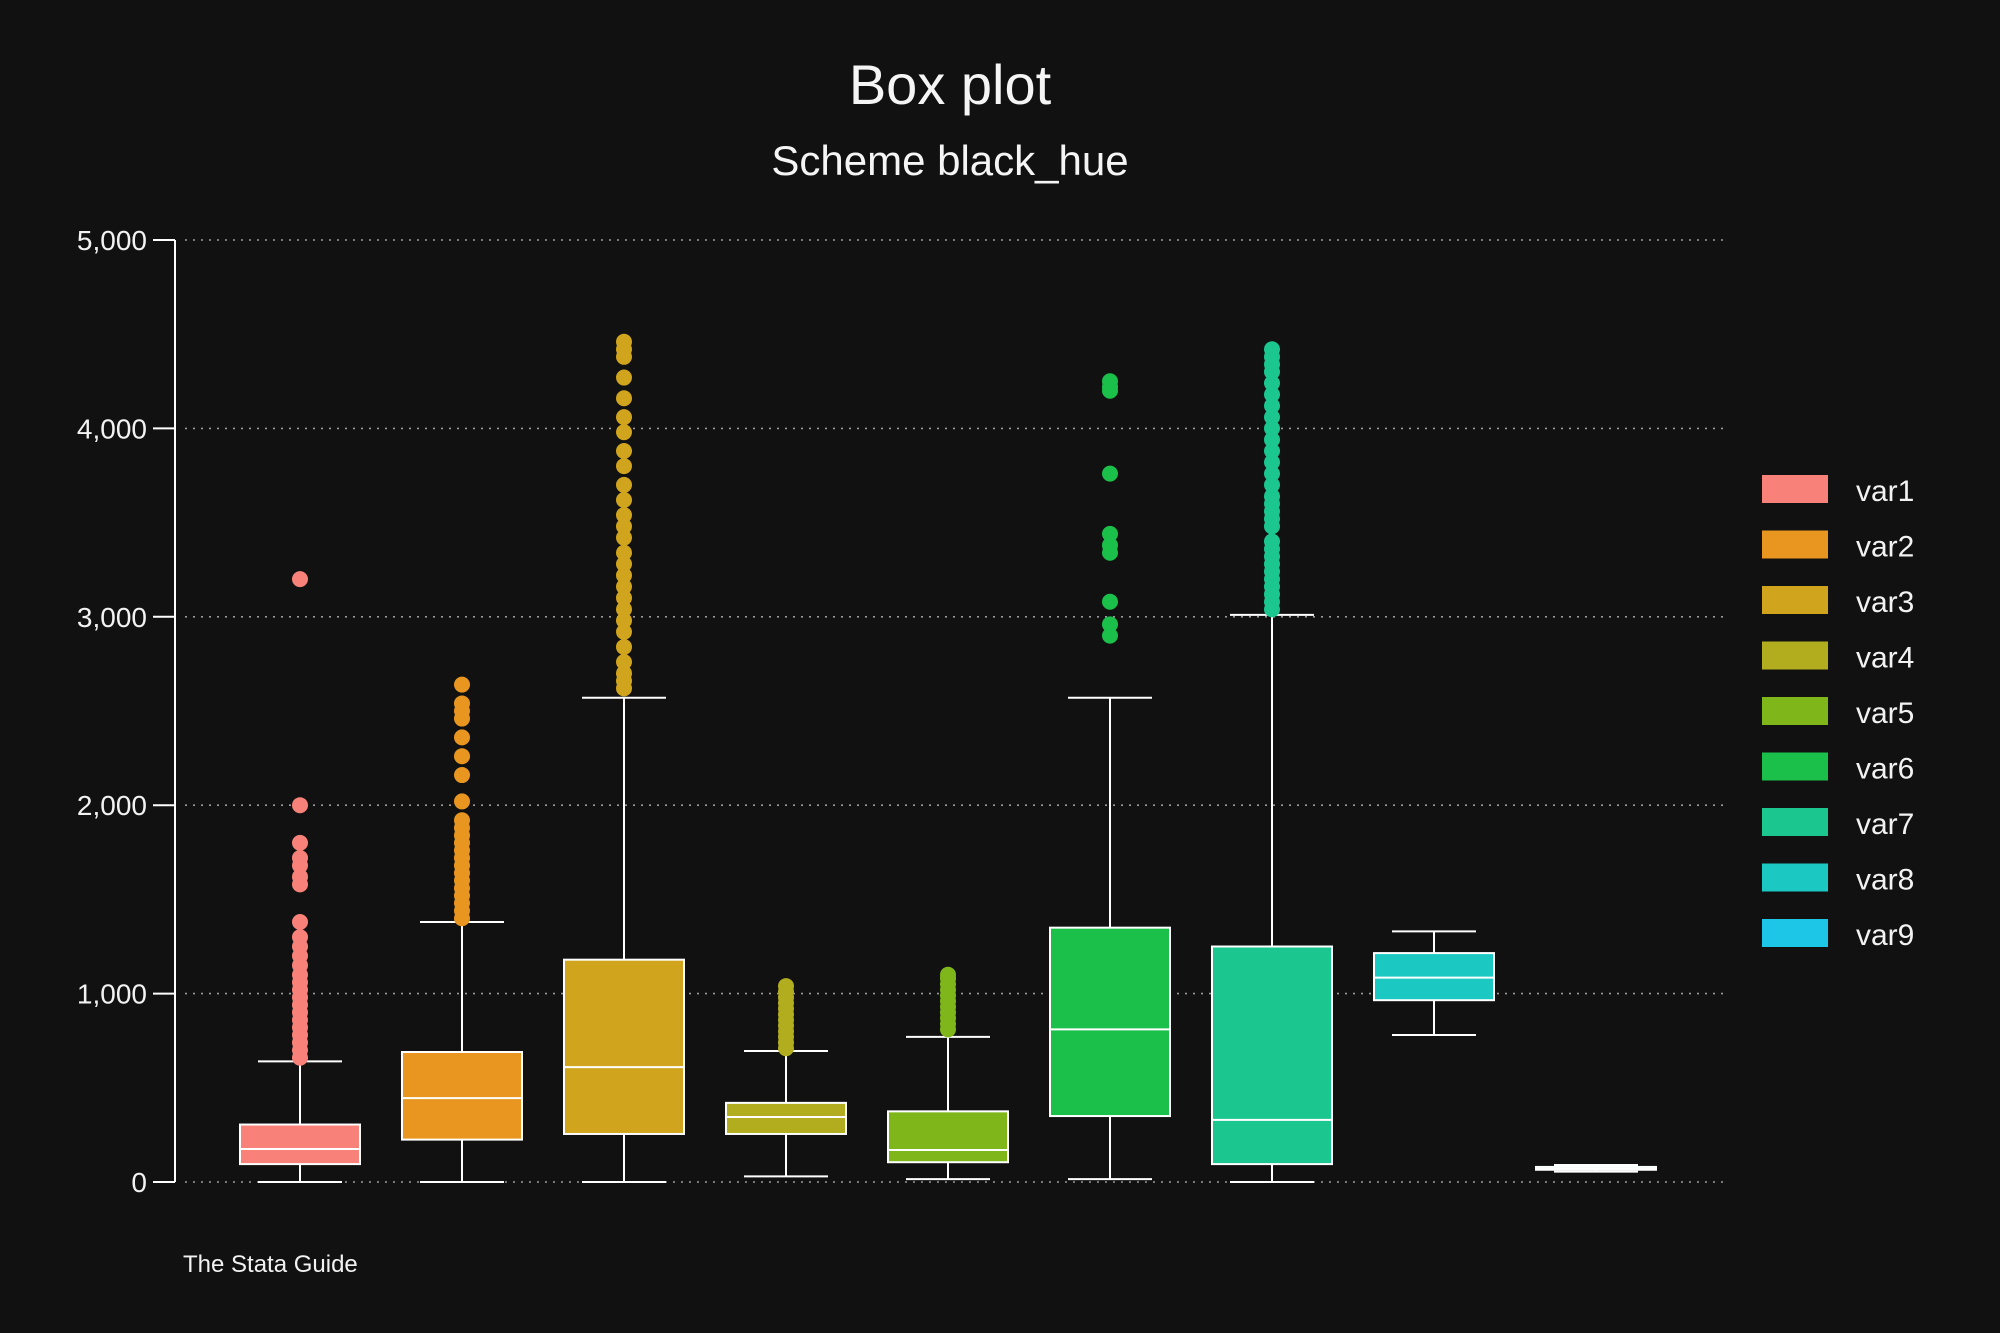 Image resolution: width=2000 pixels, height=1333 pixels. What do you see at coordinates (1795, 544) in the screenshot?
I see `legend-swatch-var2` at bounding box center [1795, 544].